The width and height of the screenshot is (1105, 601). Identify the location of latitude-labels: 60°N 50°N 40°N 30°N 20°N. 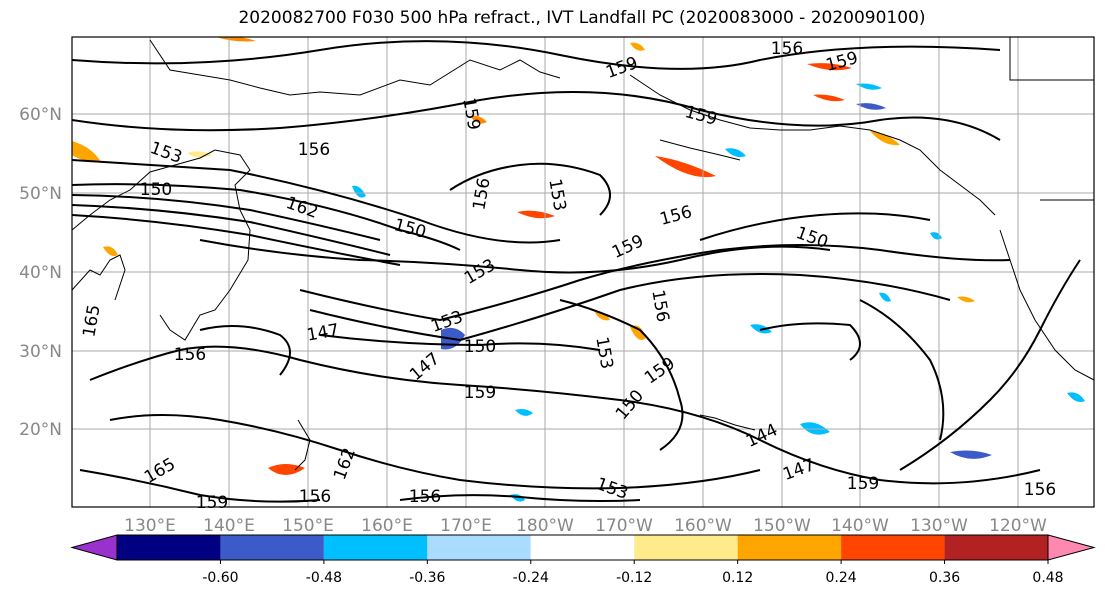
(40, 272).